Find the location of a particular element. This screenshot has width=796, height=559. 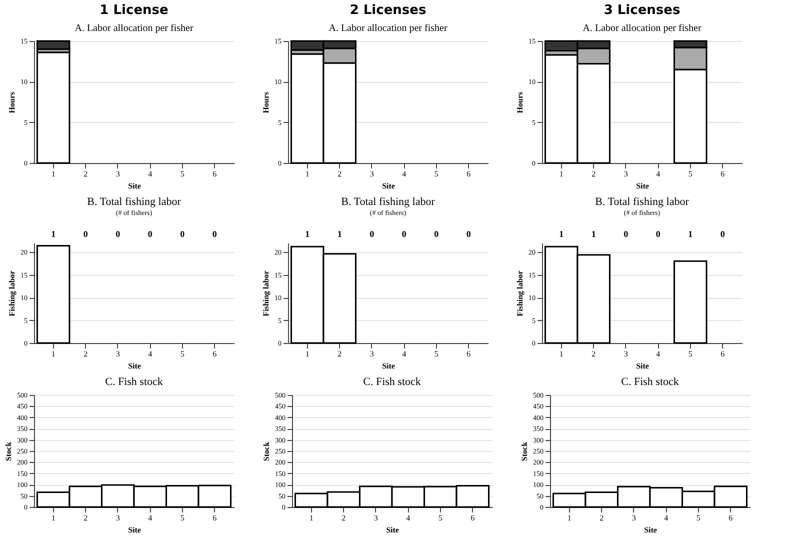

bar is located at coordinates (691, 302).